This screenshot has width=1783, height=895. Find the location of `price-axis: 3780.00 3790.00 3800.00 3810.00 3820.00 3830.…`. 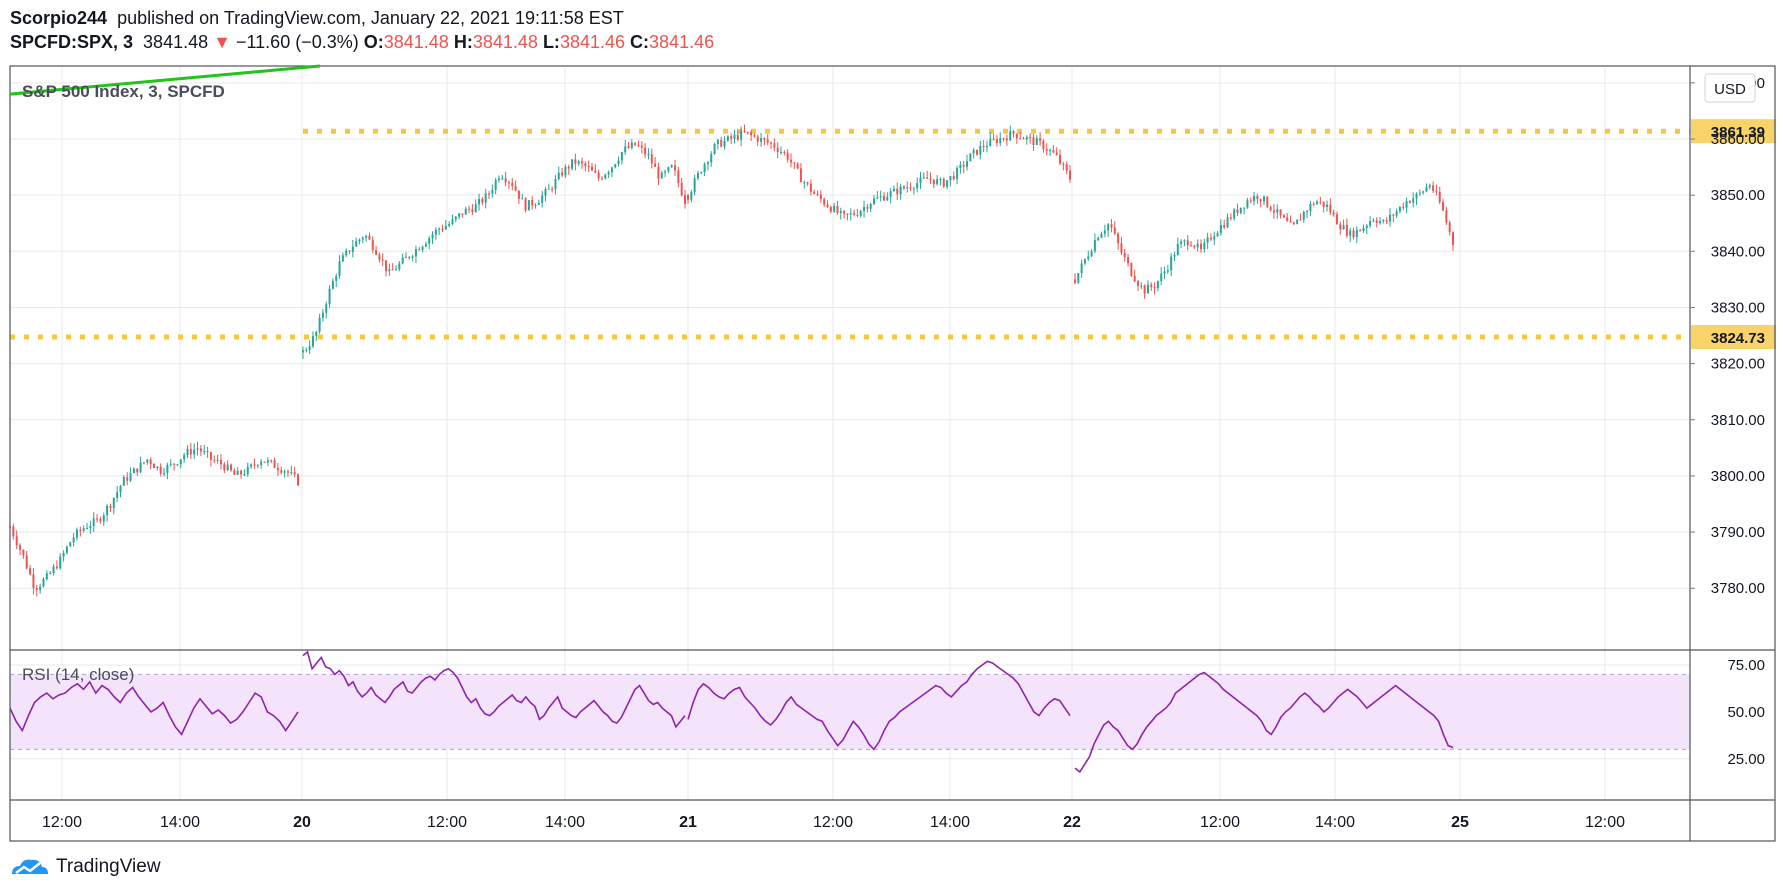

price-axis: 3780.00 3790.00 3800.00 3810.00 3820.00 3830.… is located at coordinates (1727, 421).